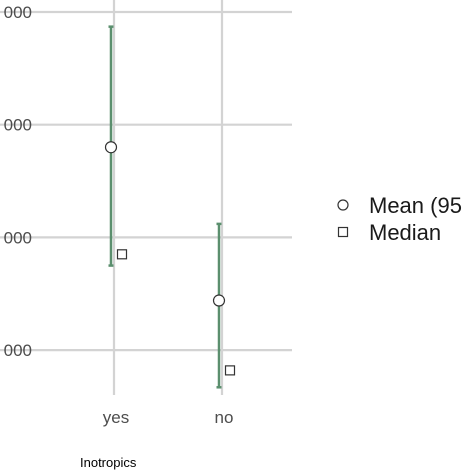 The image size is (474, 474). I want to click on y-tick-label-0: 000, so click(18, 350).